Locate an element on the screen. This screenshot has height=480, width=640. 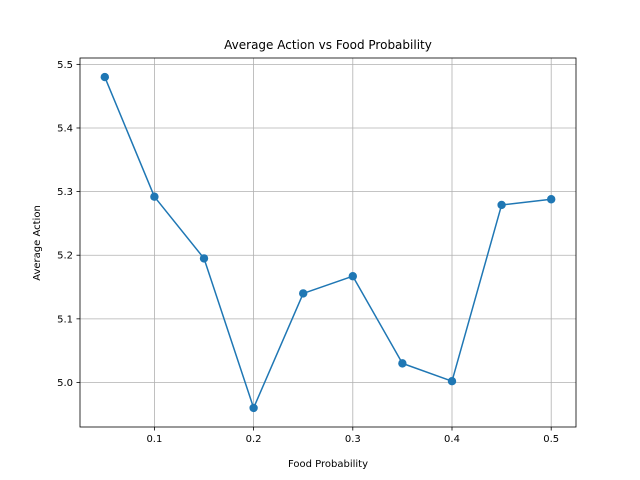
y-axis-title: Average Action is located at coordinates (37, 243).